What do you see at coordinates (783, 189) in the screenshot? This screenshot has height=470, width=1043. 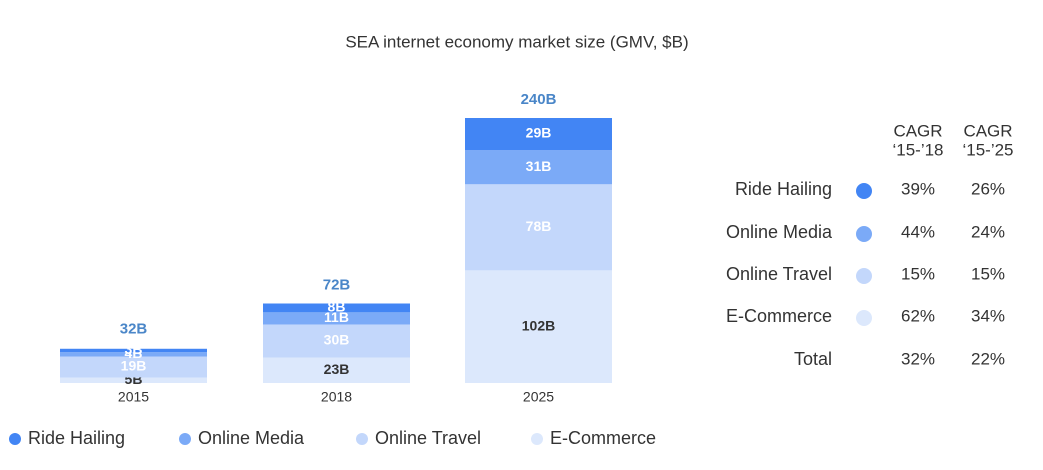 I see `row-label: Ride Hailing` at bounding box center [783, 189].